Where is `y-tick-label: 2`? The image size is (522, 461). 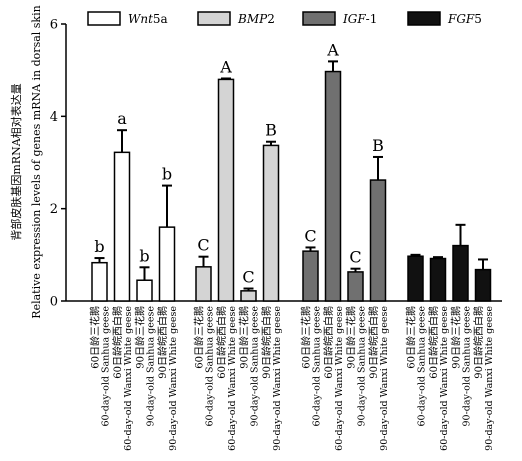
y-tick-label: 2 is located at coordinates (54, 209).